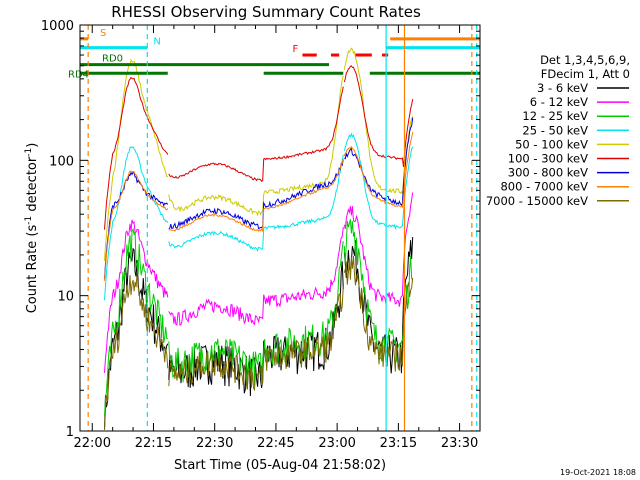 This screenshot has height=480, width=640. Describe the element at coordinates (156, 42) in the screenshot. I see `flag-label-n: N` at that location.